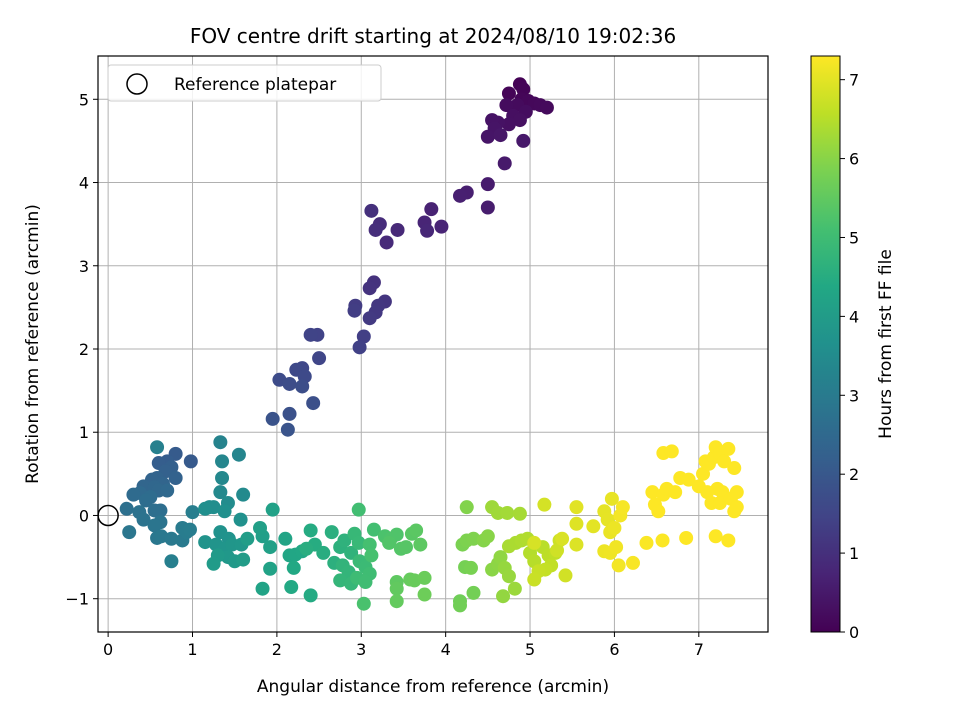  I want to click on y-tick-label: 4, so click(84, 183).